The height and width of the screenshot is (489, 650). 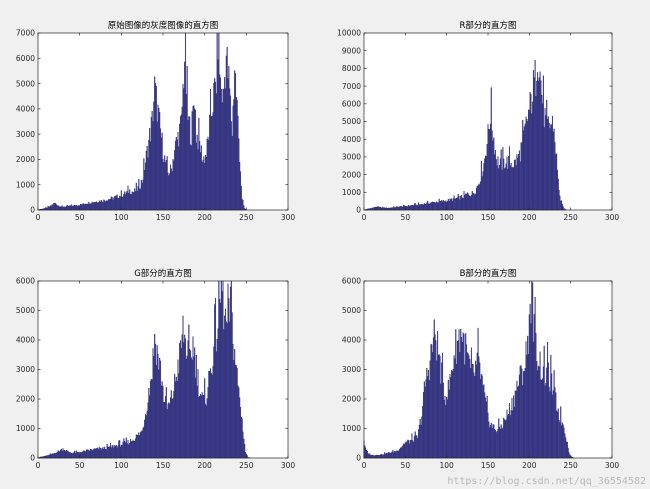 What do you see at coordinates (246, 217) in the screenshot?
I see `x-tick-label: 250` at bounding box center [246, 217].